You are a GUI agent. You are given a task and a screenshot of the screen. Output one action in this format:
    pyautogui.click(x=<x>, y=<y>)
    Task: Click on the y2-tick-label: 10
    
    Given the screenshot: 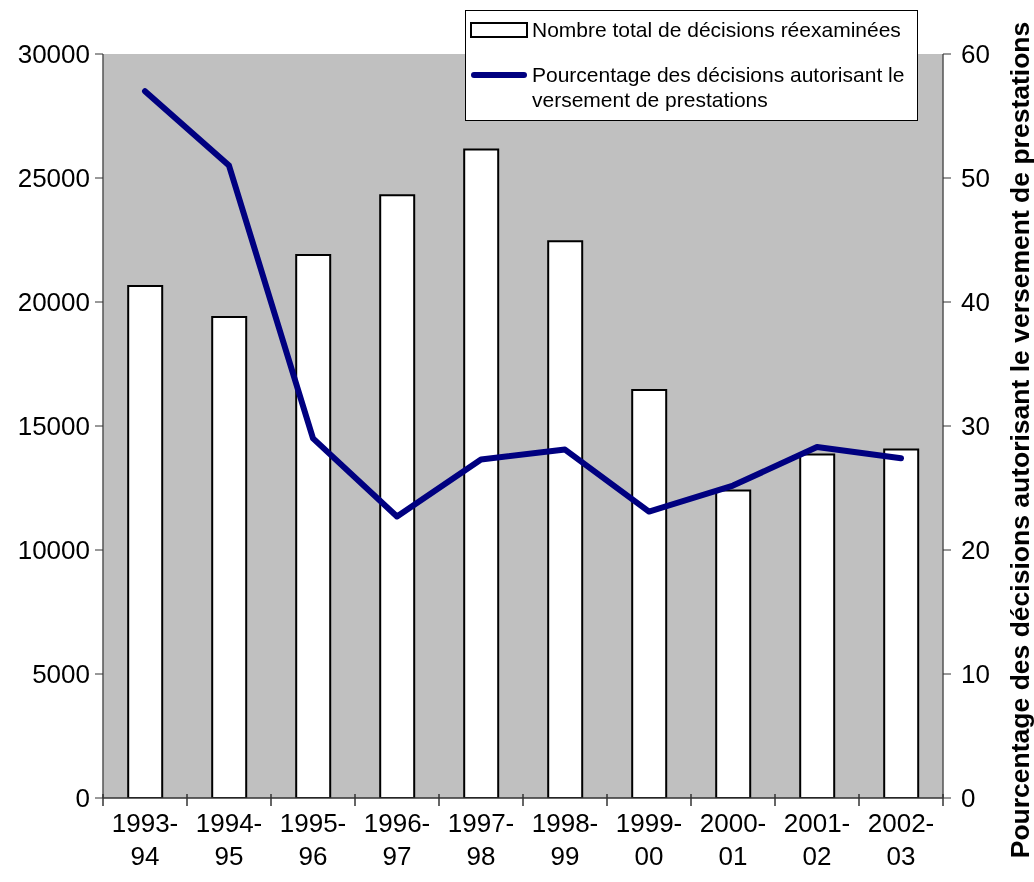 What is the action you would take?
    pyautogui.click(x=975, y=674)
    